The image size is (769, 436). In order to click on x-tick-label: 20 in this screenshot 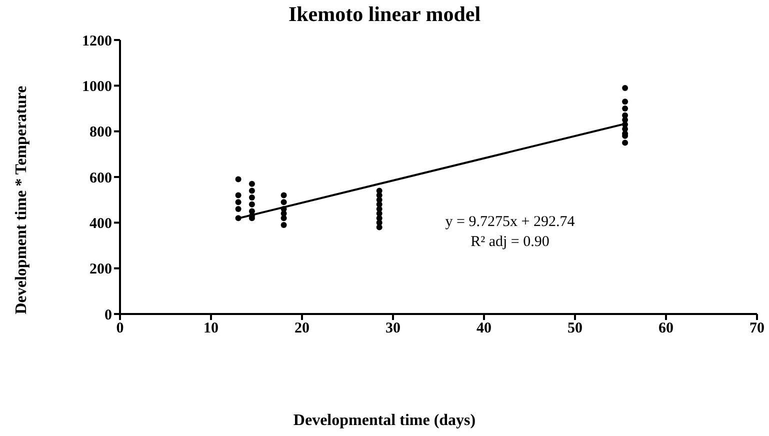, I will do `click(302, 328)`.